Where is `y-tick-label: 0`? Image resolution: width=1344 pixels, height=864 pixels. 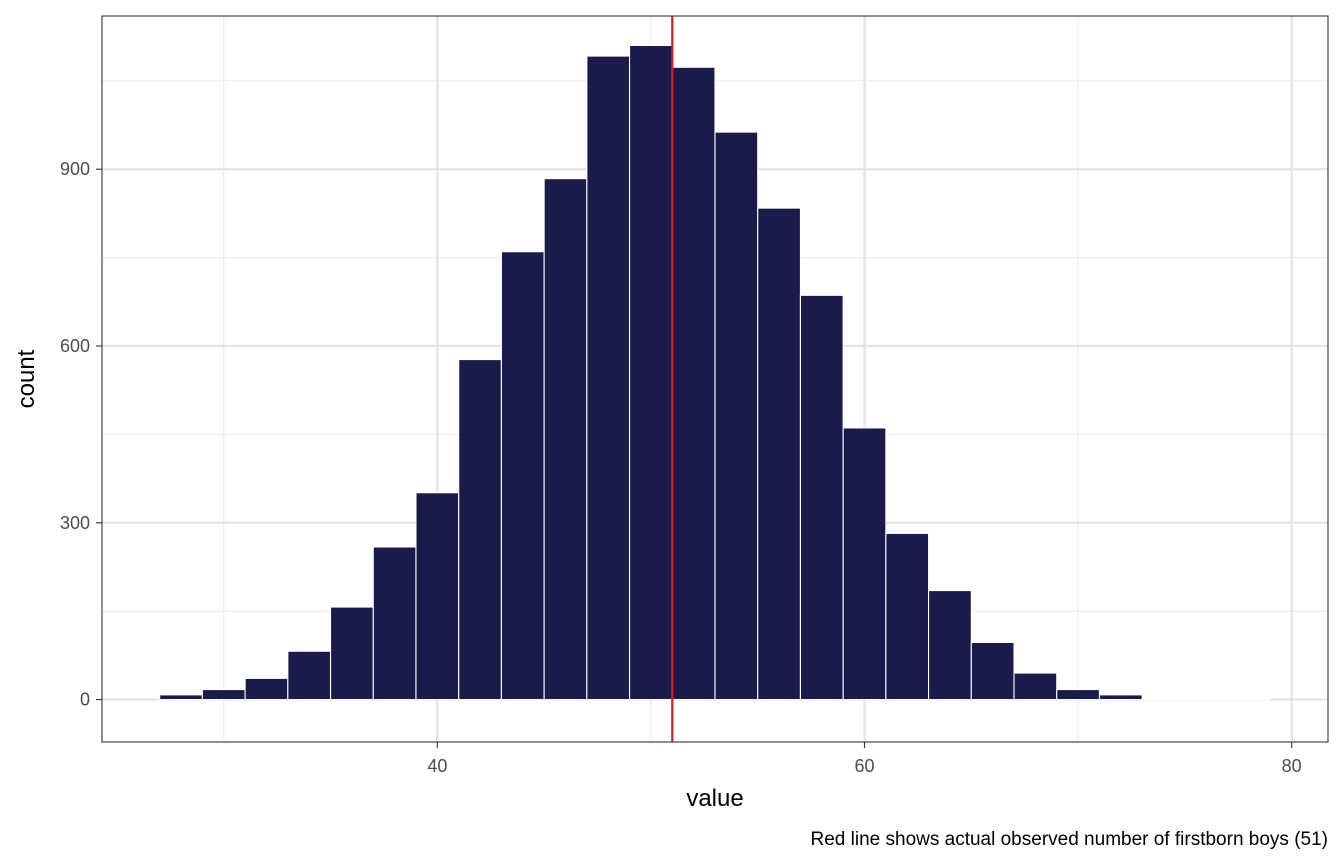 y-tick-label: 0 is located at coordinates (85, 700).